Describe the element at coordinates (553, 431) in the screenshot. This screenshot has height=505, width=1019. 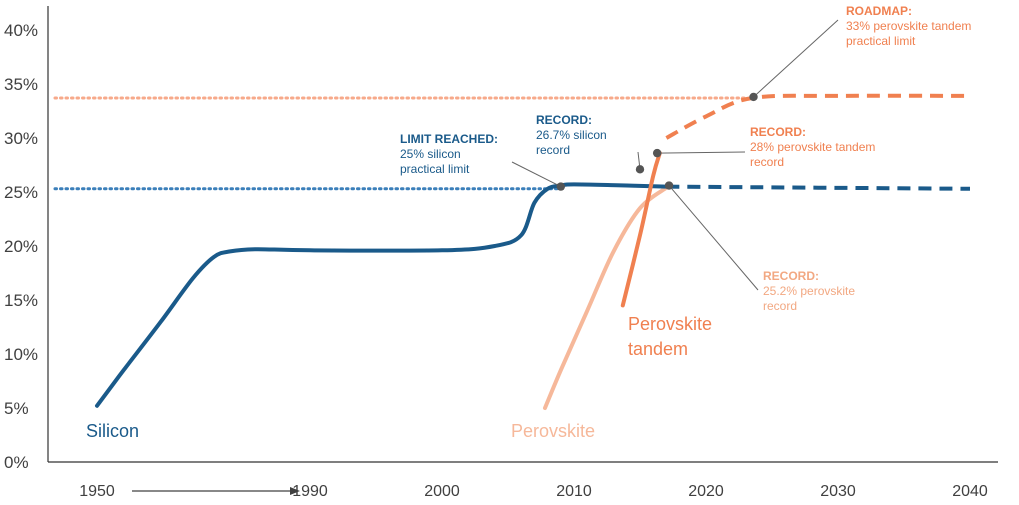
I see `perovskite-label: Perovskite` at that location.